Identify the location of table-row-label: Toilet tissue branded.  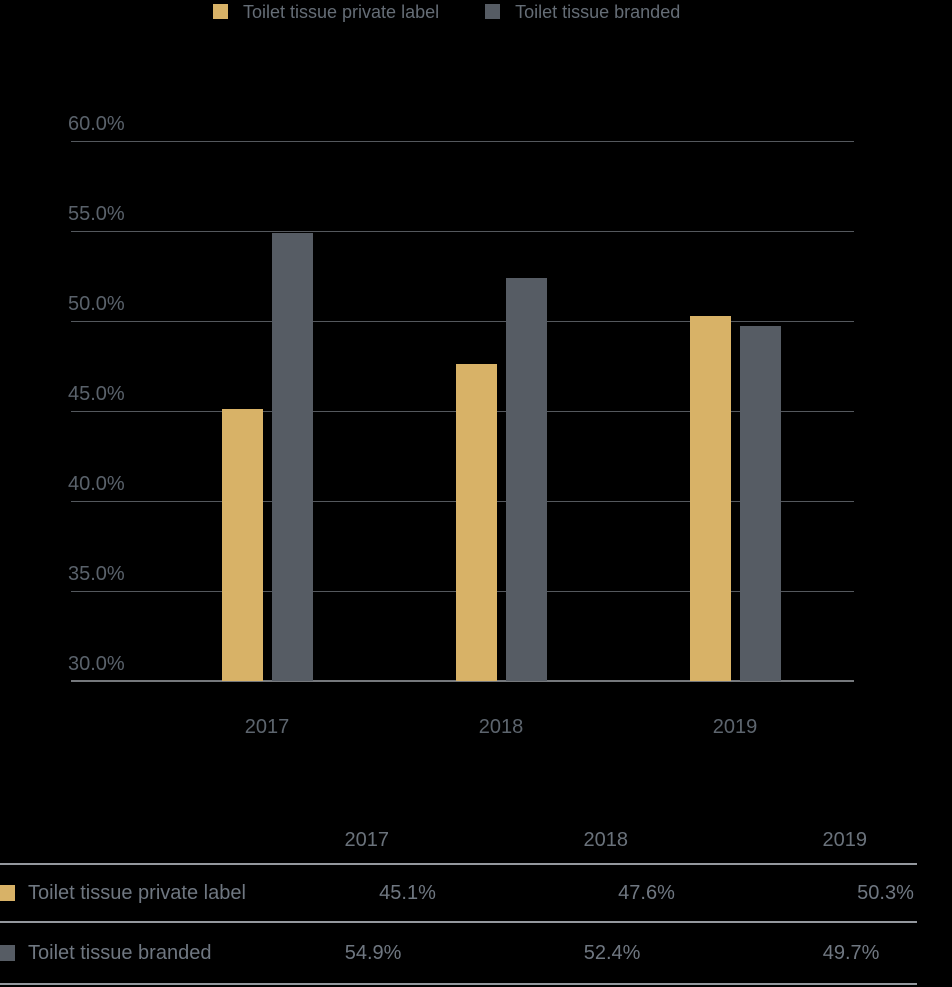
(120, 952).